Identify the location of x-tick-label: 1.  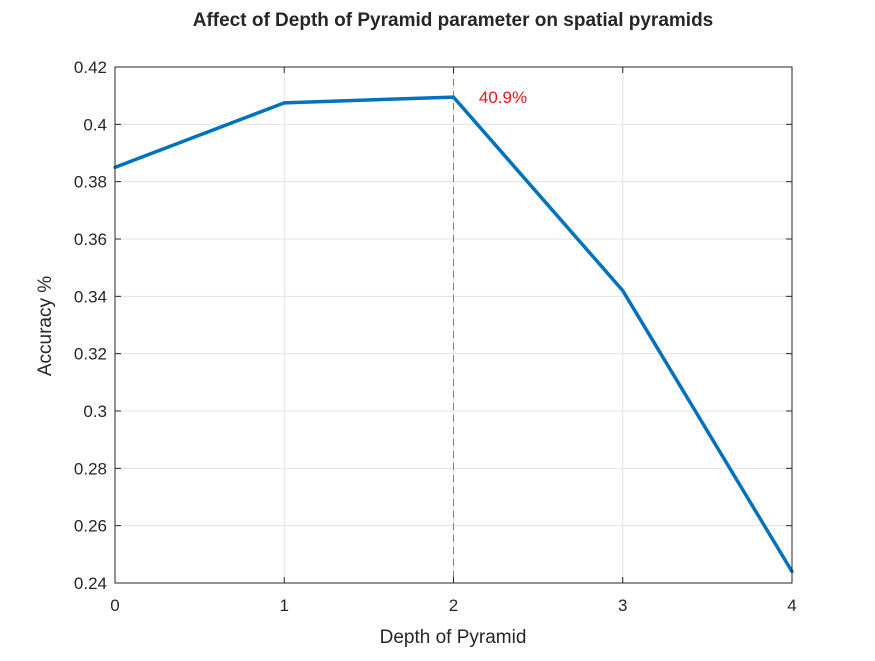
(284, 605).